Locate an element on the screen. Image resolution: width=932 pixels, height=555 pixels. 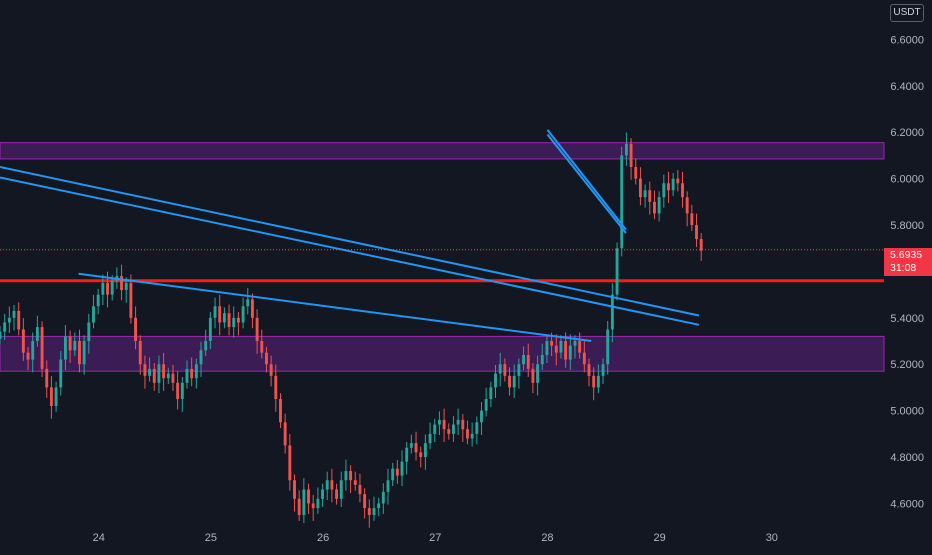
time-tick-label: 27 is located at coordinates (435, 538).